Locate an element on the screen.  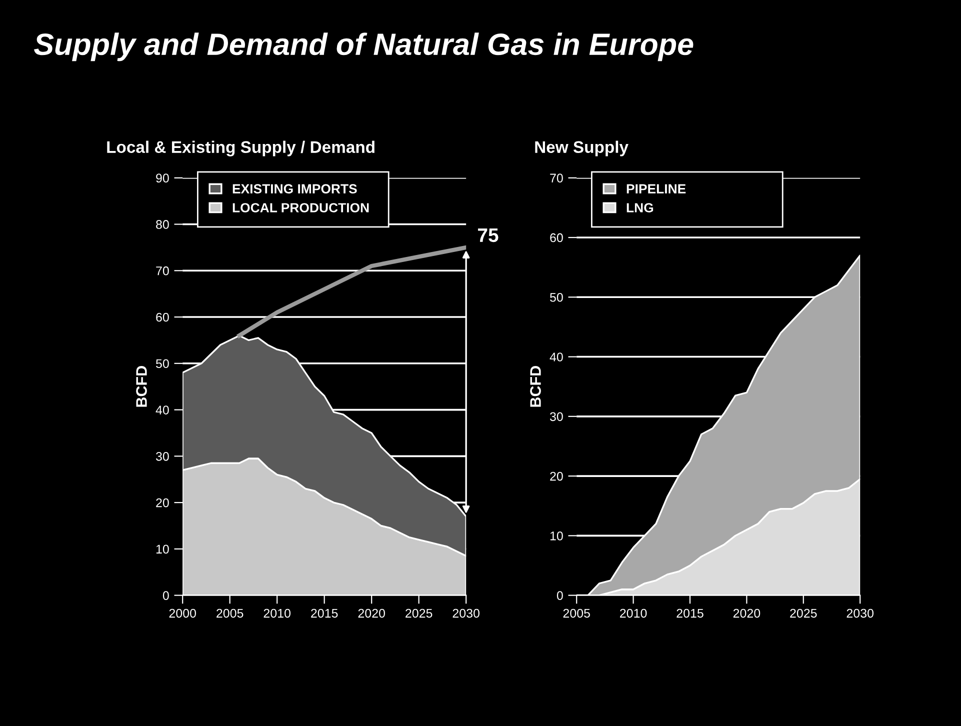
chart-subtitle: Local & Existing Supply / Demand is located at coordinates (240, 148).